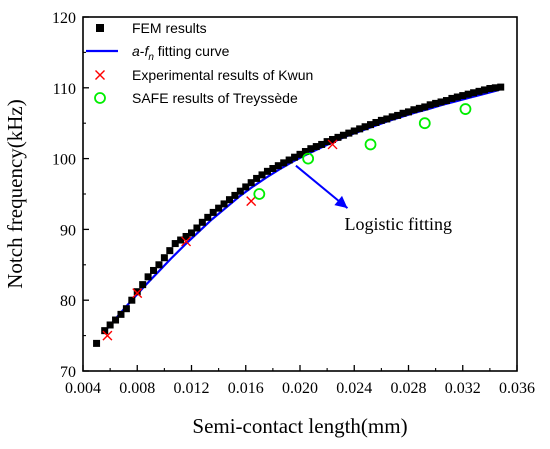  What do you see at coordinates (222, 75) in the screenshot?
I see `legend-label-kwun: Experimental results of Kwun` at bounding box center [222, 75].